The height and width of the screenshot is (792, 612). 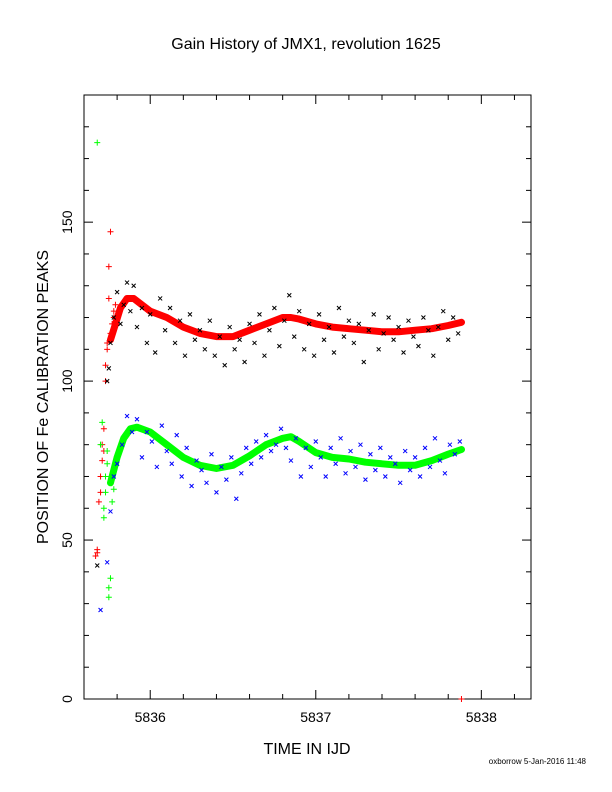 I want to click on footer-note: oxborrow 5-Jan-2016 11:48, so click(x=537, y=761).